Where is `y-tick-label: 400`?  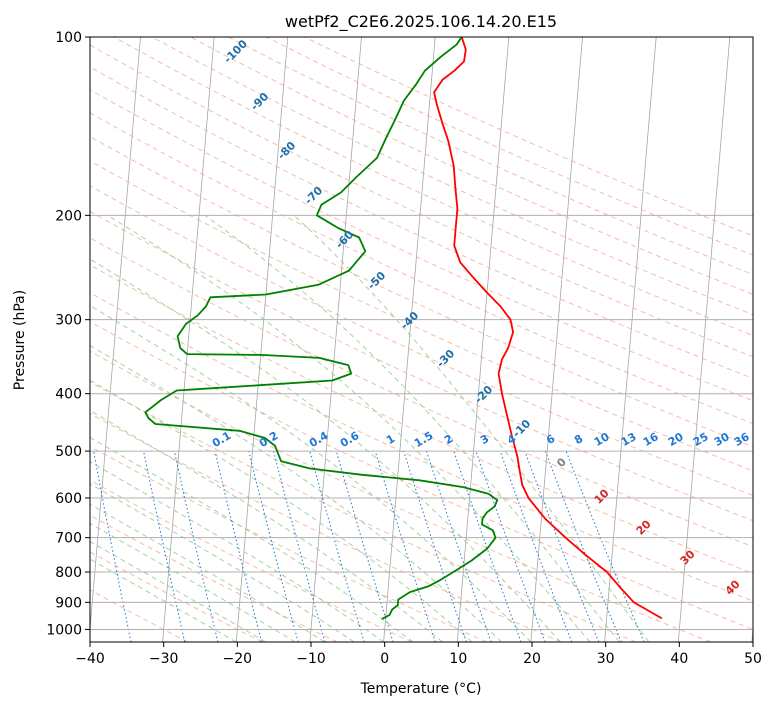
y-tick-label: 400 is located at coordinates (68, 395).